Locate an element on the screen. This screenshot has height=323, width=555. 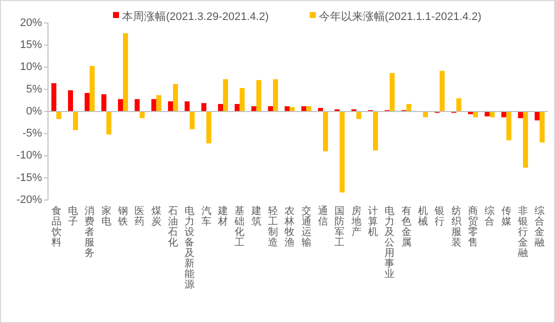
x-tick-label: 银行 is located at coordinates (439, 217).